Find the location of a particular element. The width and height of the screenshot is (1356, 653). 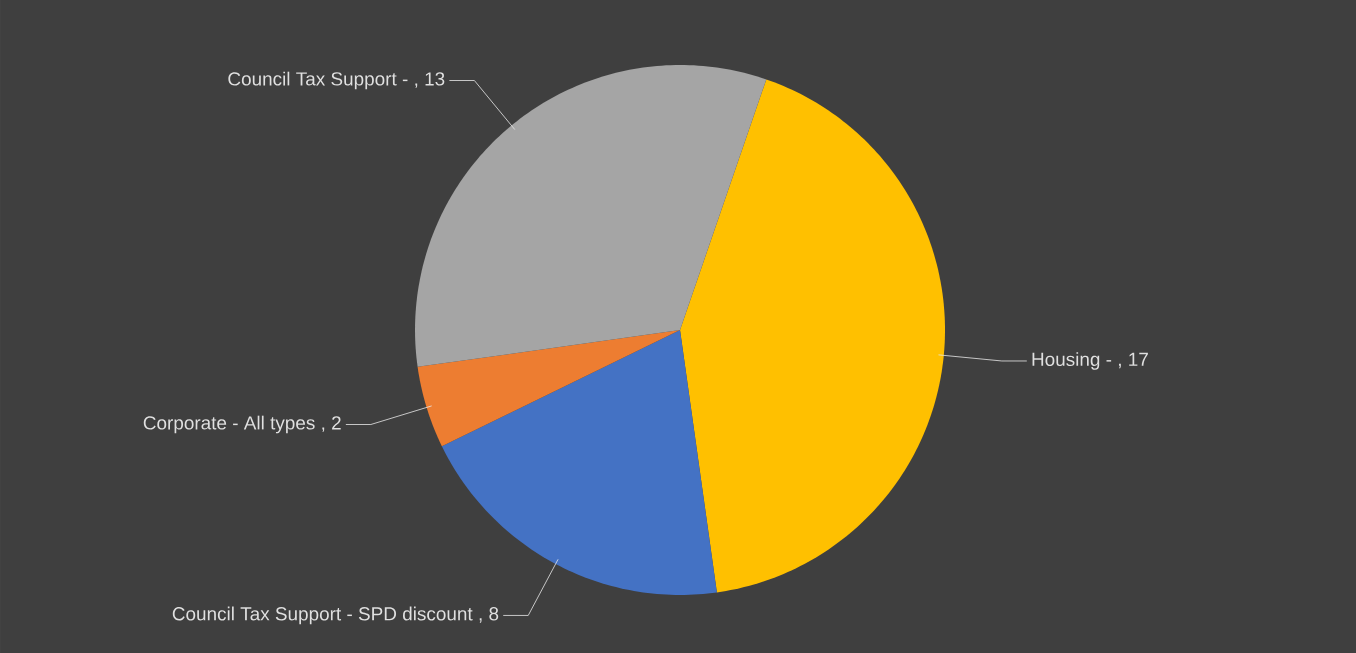

slice-label: Housing - is located at coordinates (1072, 361).